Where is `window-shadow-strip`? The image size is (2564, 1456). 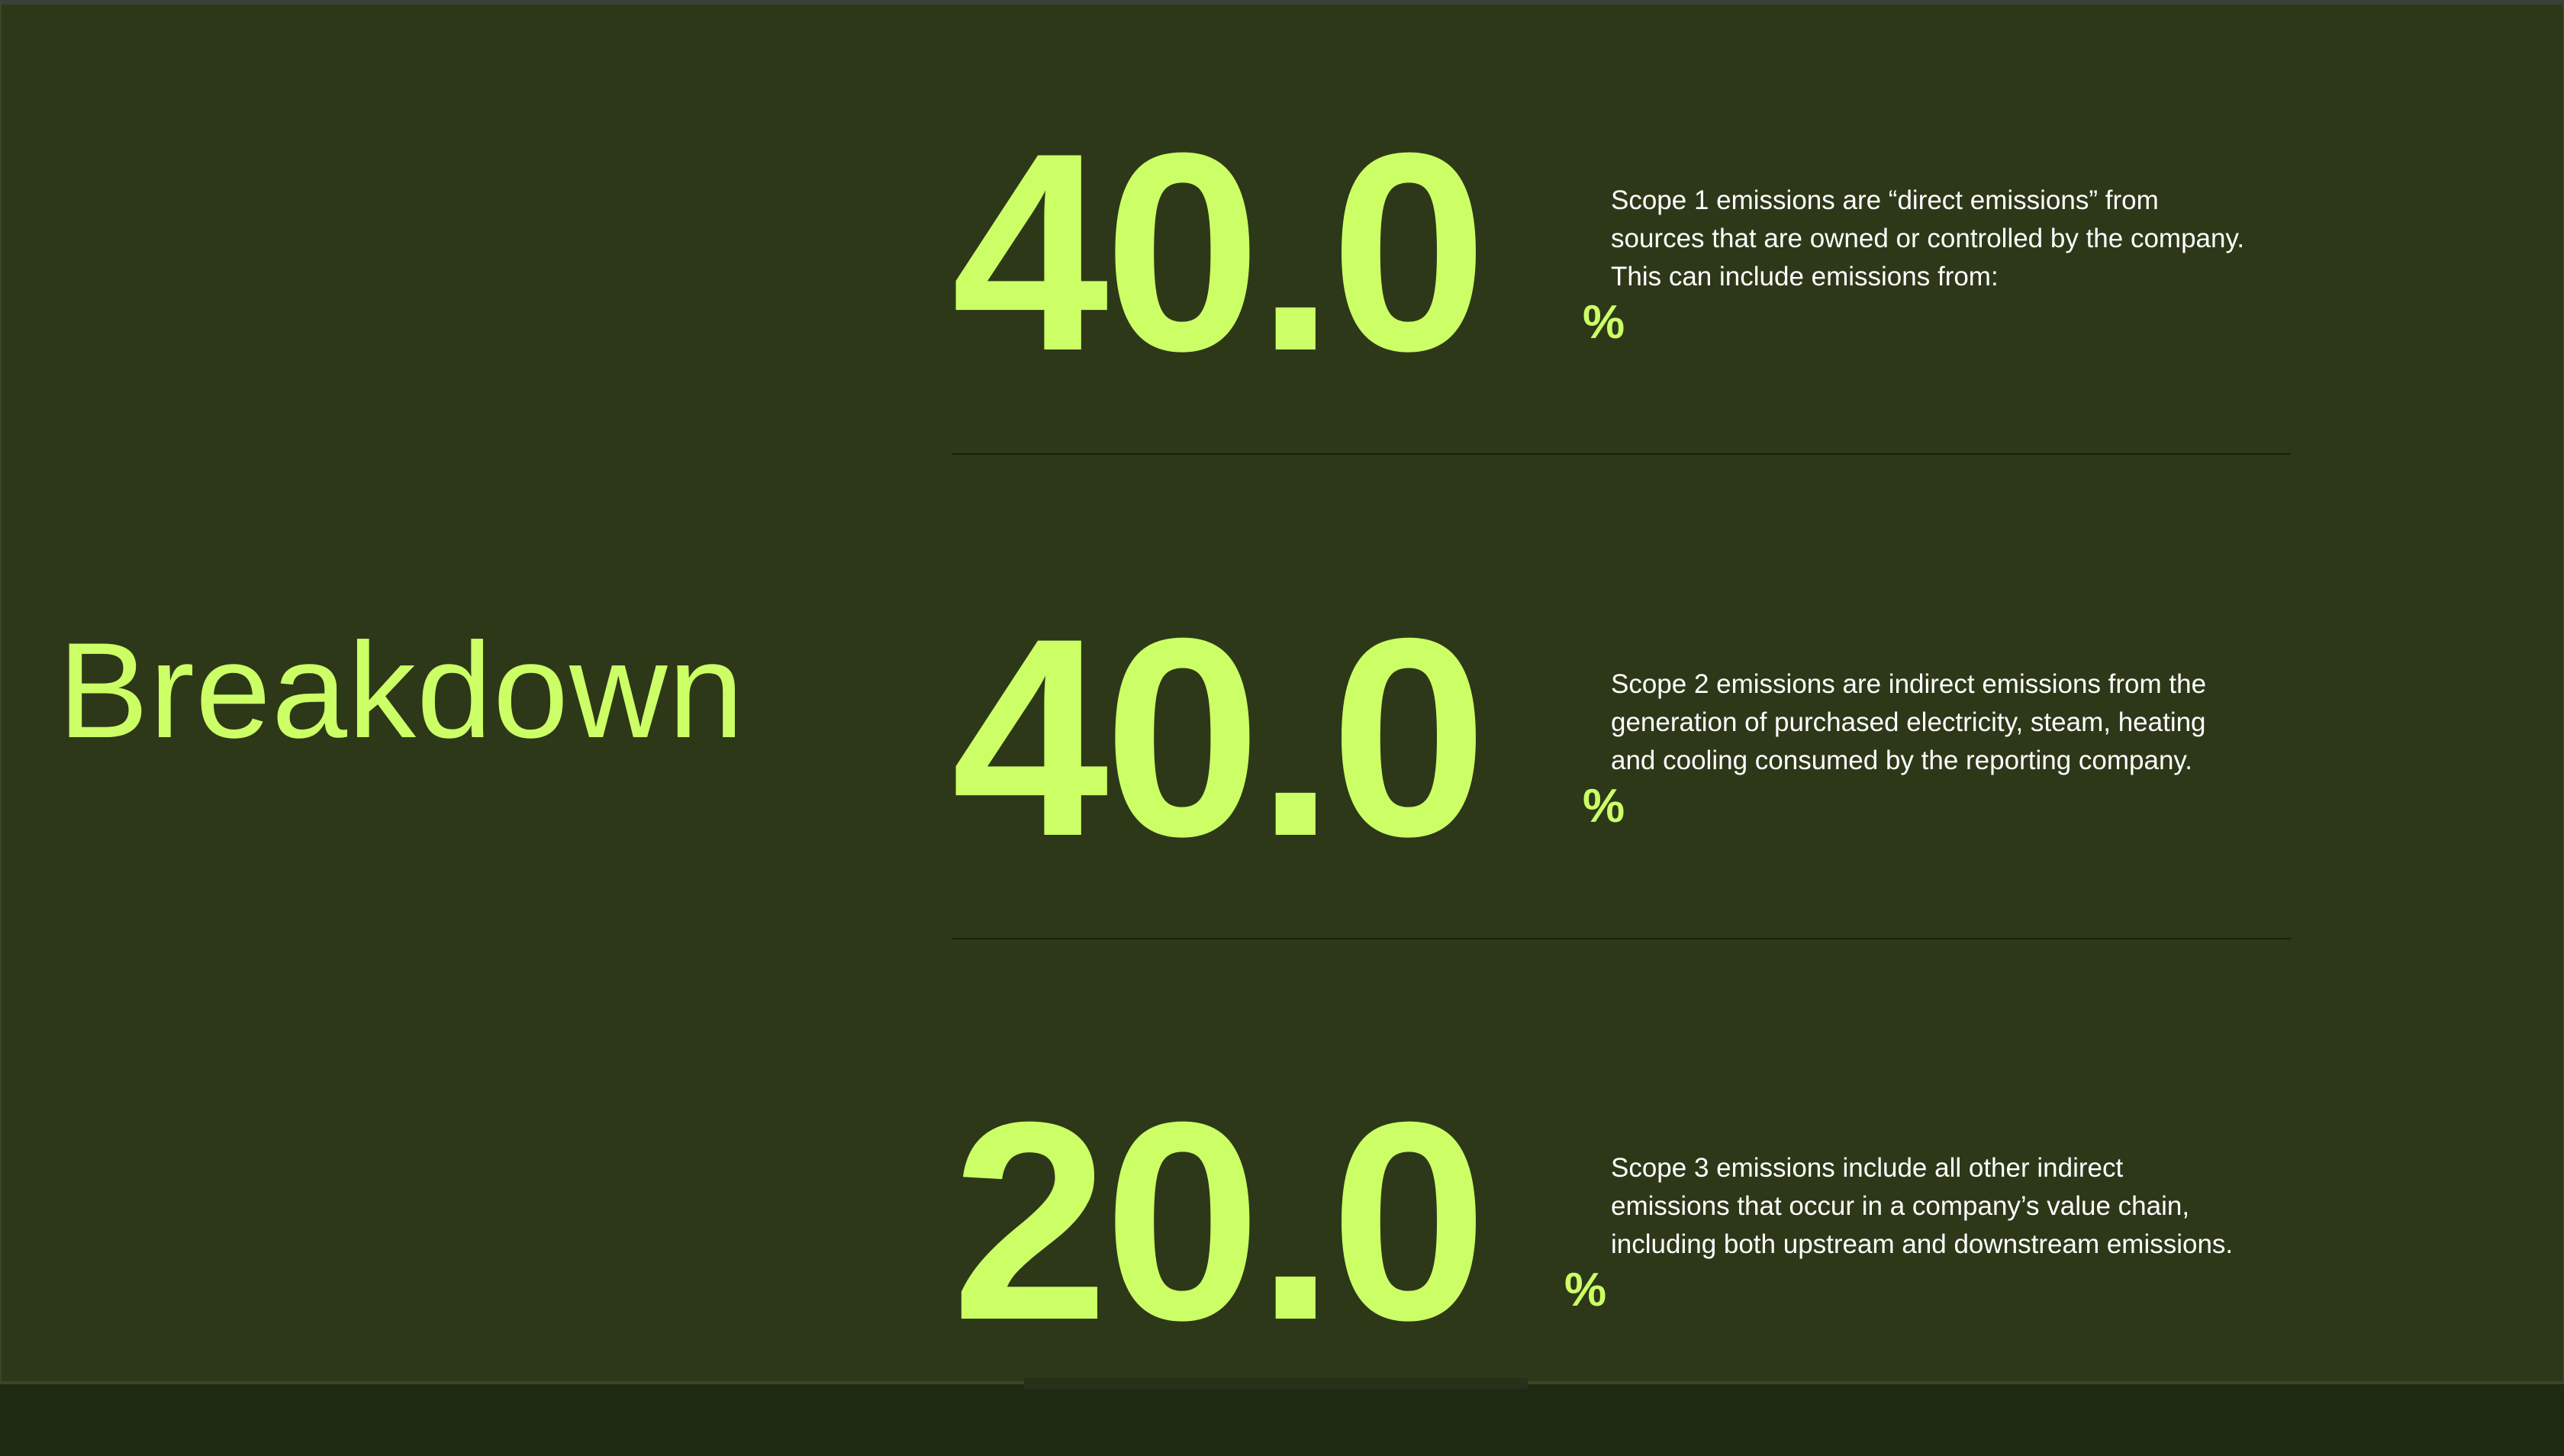 window-shadow-strip is located at coordinates (1276, 1383).